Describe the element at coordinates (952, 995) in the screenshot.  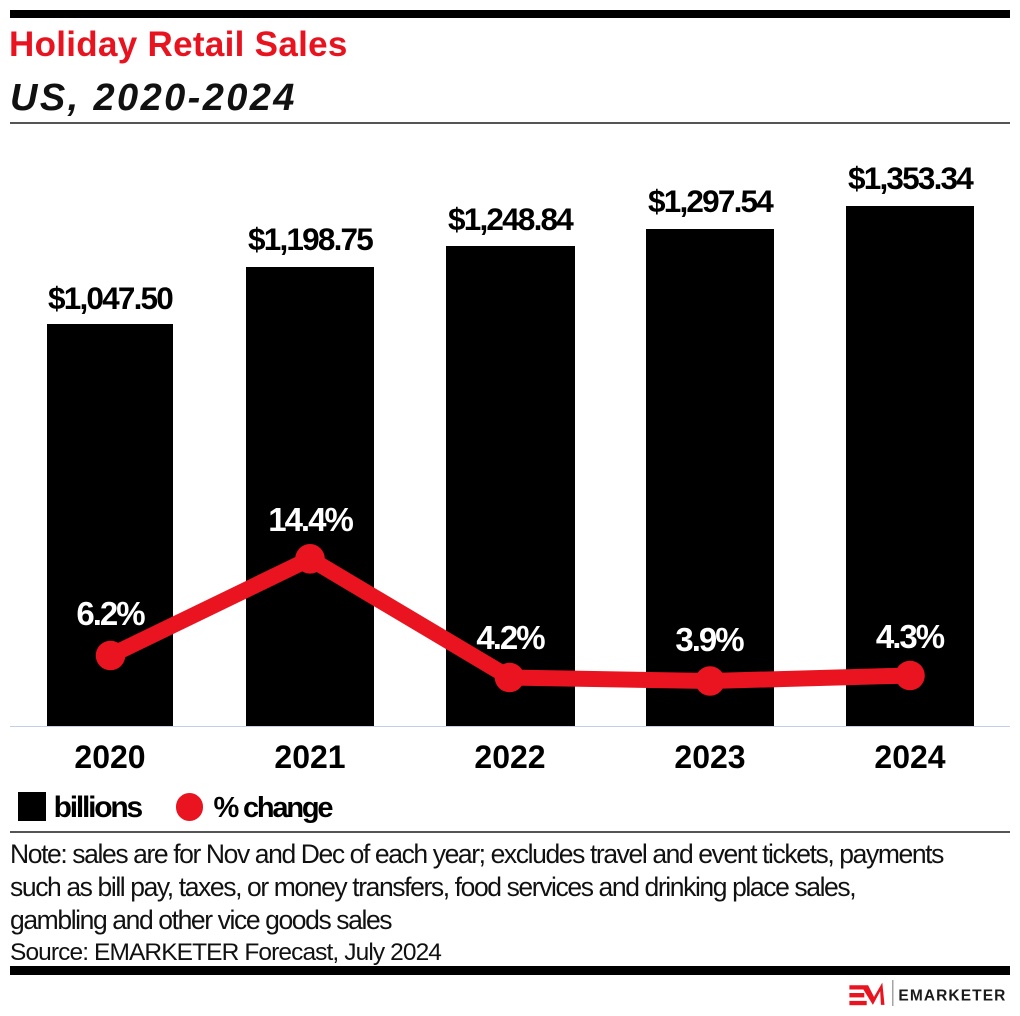
I see `svg-text: EMARKETER` at that location.